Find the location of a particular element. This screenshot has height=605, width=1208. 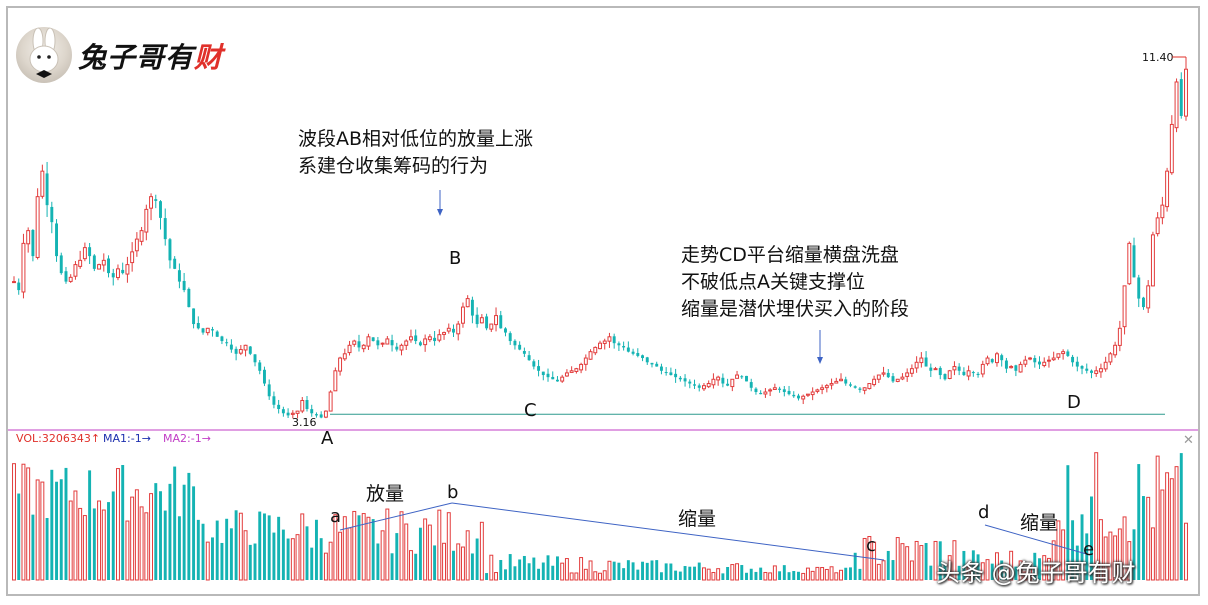

volume-point-label-a: a is located at coordinates (335, 516).